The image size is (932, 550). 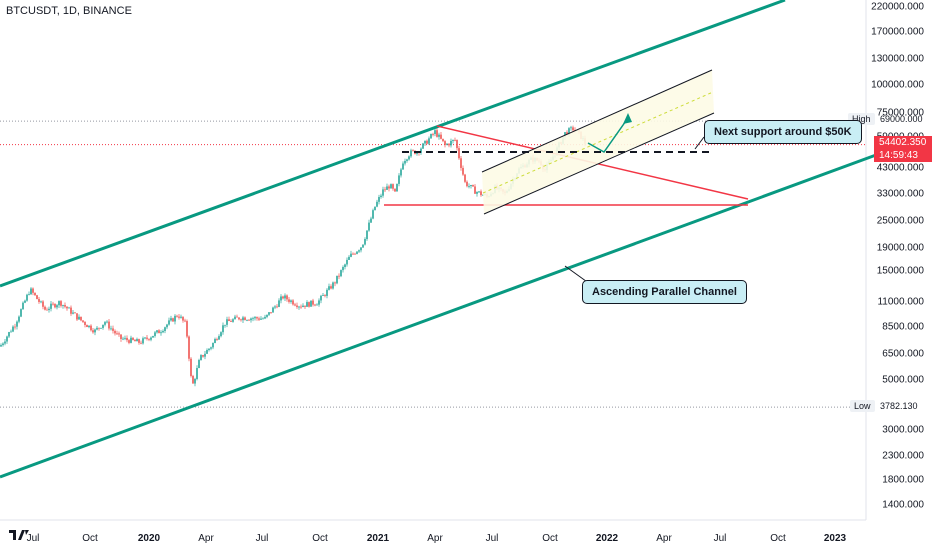 I want to click on price-tick-label: 220000.000, so click(x=897, y=7).